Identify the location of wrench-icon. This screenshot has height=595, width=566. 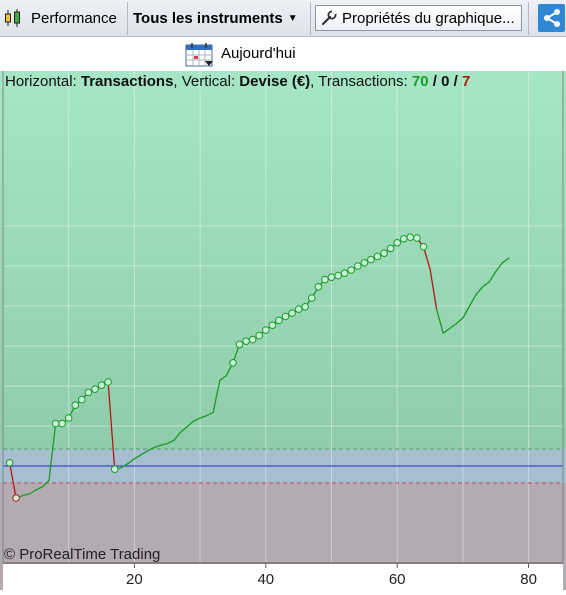
(329, 18).